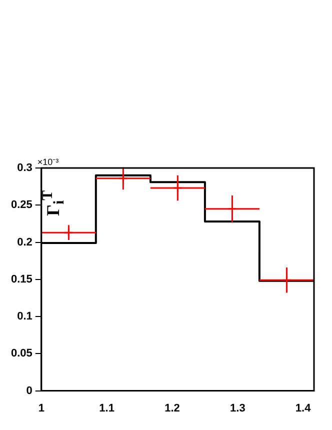  What do you see at coordinates (29, 390) in the screenshot?
I see `y-tick-label: 0` at bounding box center [29, 390].